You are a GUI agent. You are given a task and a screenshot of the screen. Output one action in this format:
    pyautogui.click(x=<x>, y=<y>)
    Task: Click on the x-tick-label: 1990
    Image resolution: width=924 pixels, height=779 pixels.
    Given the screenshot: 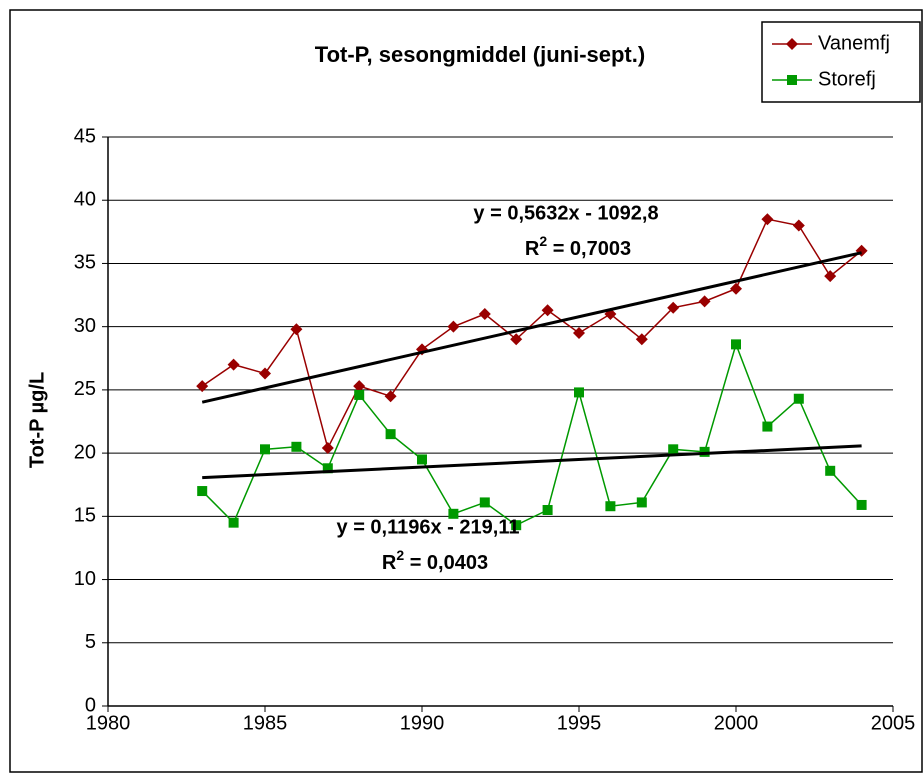 What is the action you would take?
    pyautogui.click(x=422, y=723)
    